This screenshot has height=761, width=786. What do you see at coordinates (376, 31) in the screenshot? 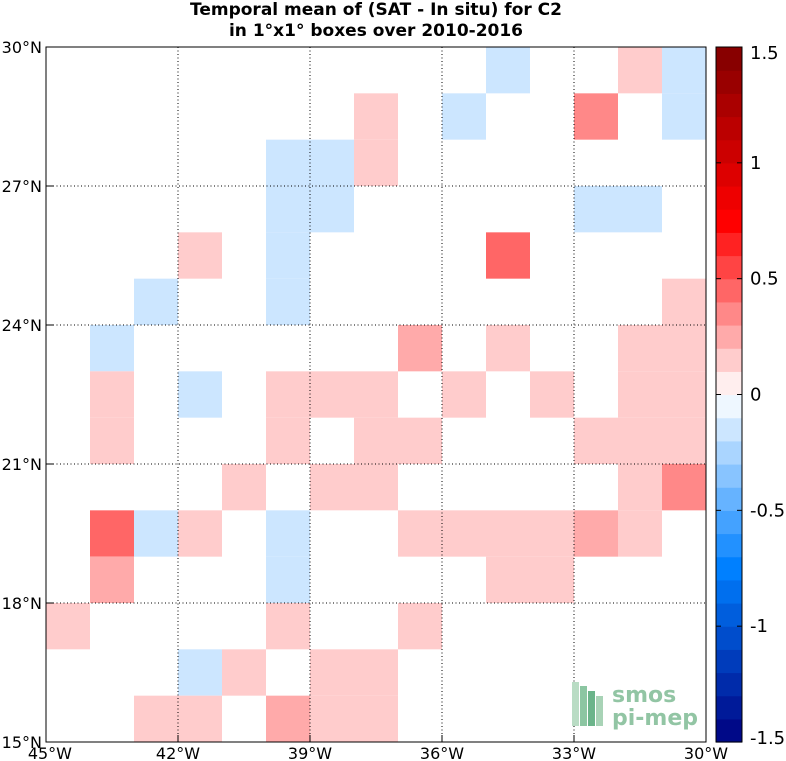
I see `chart-title-line-2: in 1°x1° boxes over 2010-2016` at bounding box center [376, 31].